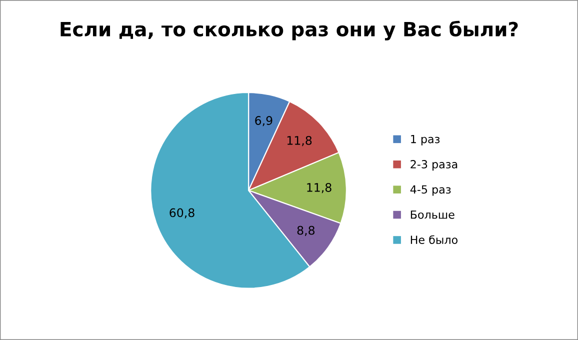 Image resolution: width=578 pixels, height=340 pixels. What do you see at coordinates (432, 214) in the screenshot?
I see `legend-label: Больше` at bounding box center [432, 214].